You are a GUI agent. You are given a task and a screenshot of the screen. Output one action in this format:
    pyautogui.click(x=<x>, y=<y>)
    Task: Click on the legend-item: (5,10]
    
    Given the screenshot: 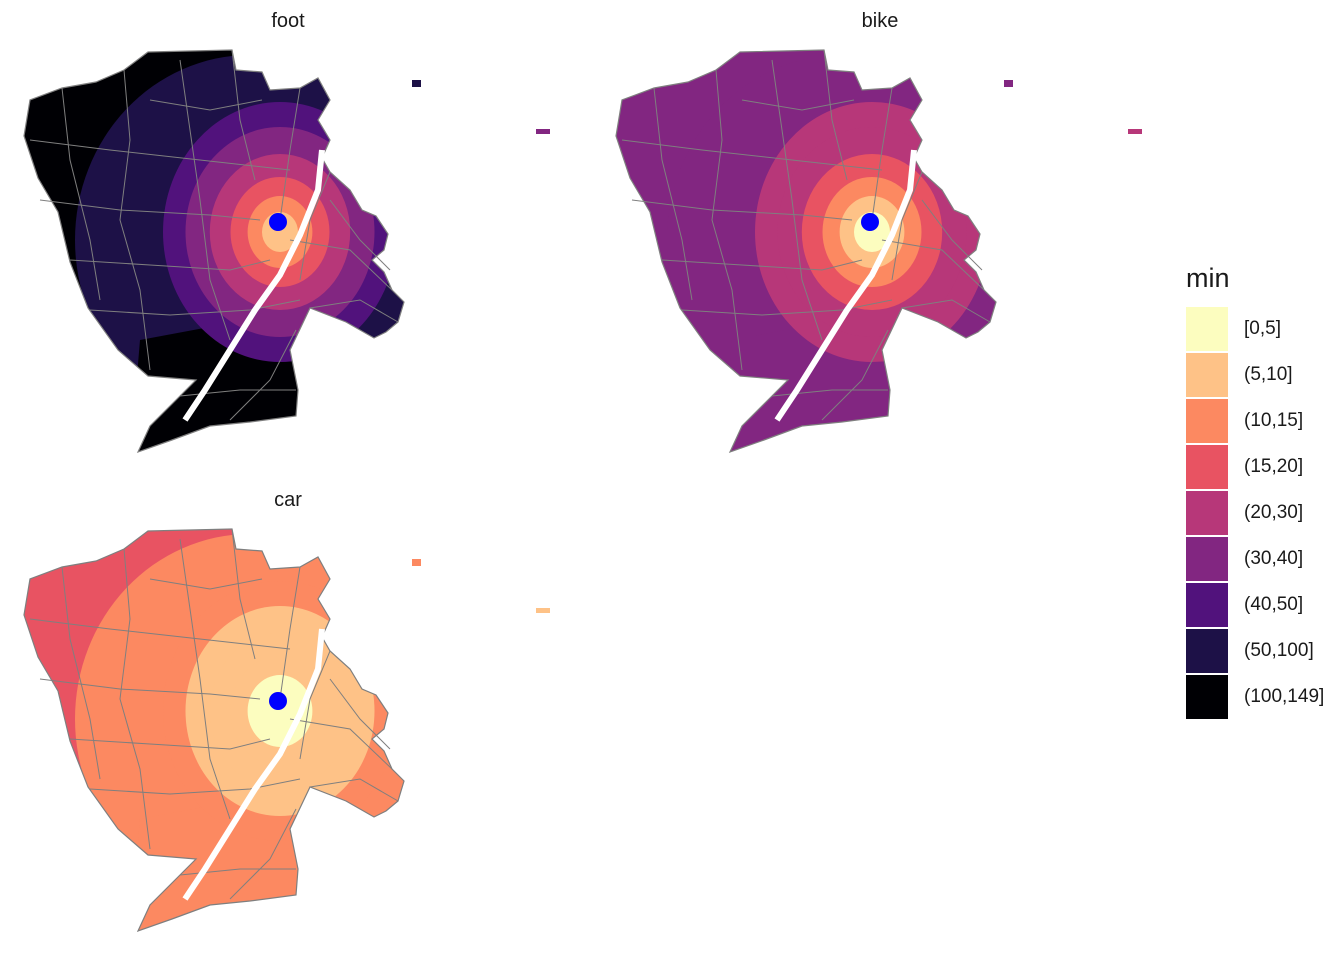 What is the action you would take?
    pyautogui.click(x=1265, y=375)
    